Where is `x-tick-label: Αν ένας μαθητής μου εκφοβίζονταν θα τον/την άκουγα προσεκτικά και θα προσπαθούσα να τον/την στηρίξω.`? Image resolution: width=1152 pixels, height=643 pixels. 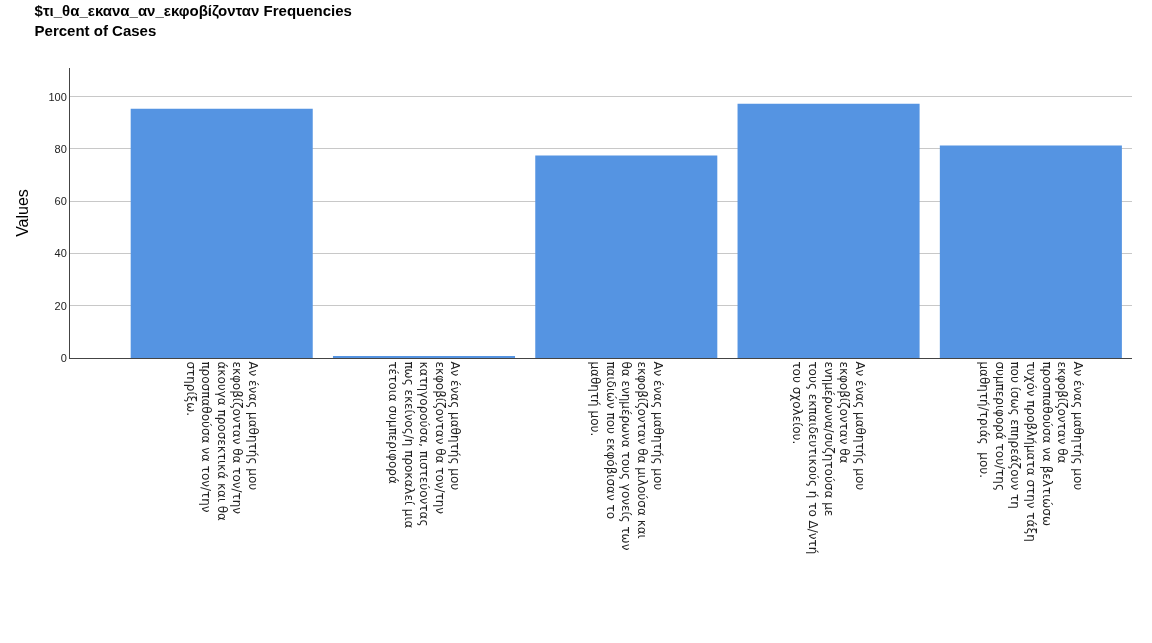 x-tick-label: Αν ένας μαθητής μου εκφοβίζονταν θα τον/την άκουγα προσεκτικά και θα προσπαθούσα να τον/την στηρίξω. is located at coordinates (222, 441).